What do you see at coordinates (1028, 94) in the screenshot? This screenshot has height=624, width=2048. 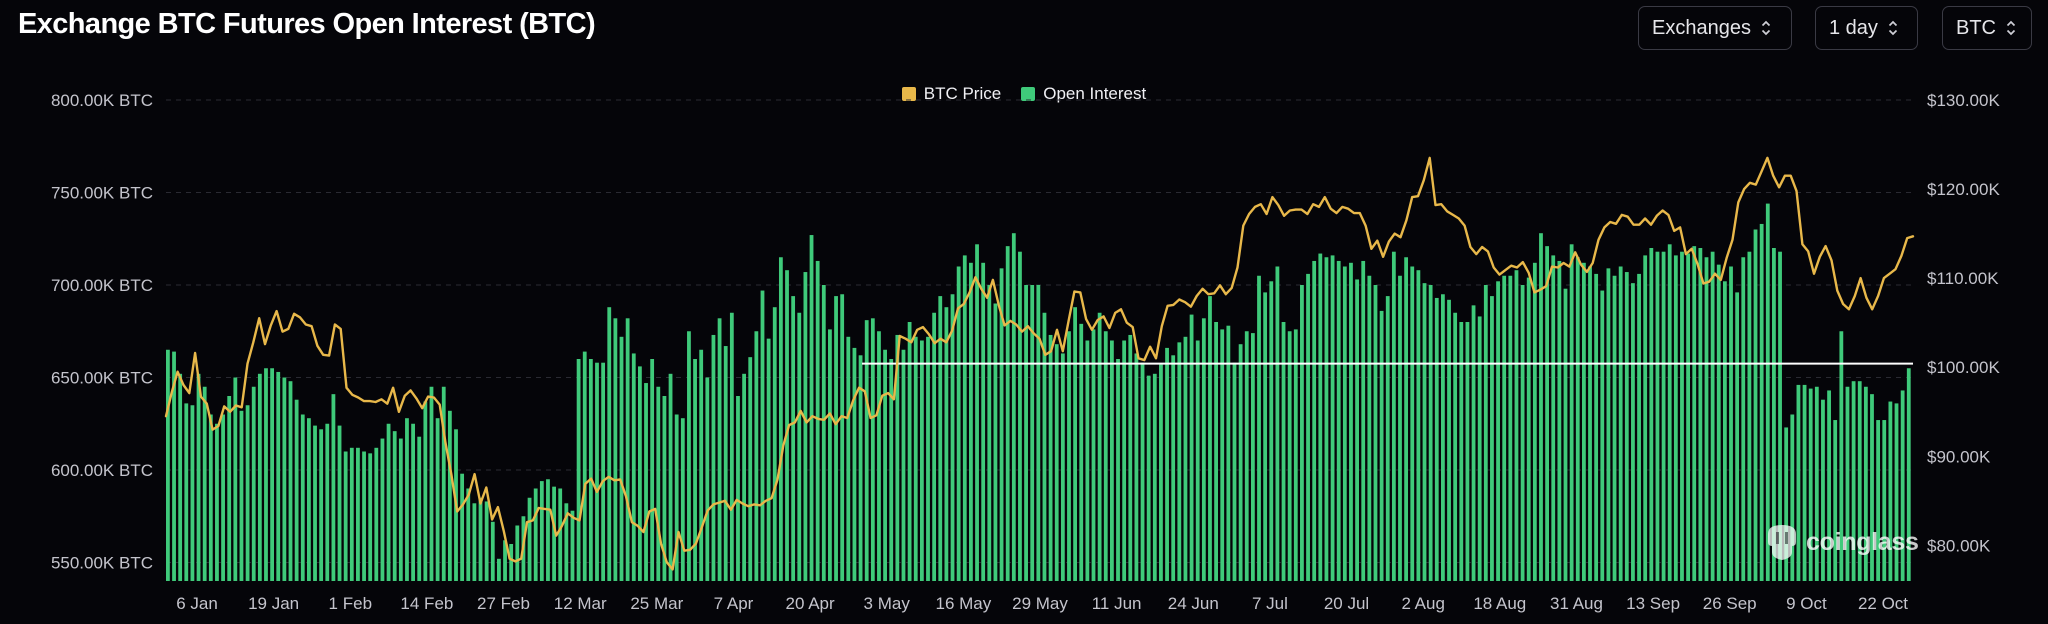 I see `legend-swatch-open-interest` at bounding box center [1028, 94].